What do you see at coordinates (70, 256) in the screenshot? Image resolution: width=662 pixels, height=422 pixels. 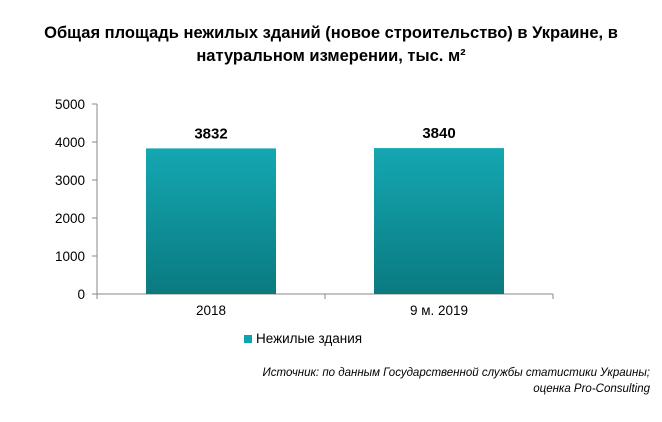 I see `y-tick-label: 1000` at bounding box center [70, 256].